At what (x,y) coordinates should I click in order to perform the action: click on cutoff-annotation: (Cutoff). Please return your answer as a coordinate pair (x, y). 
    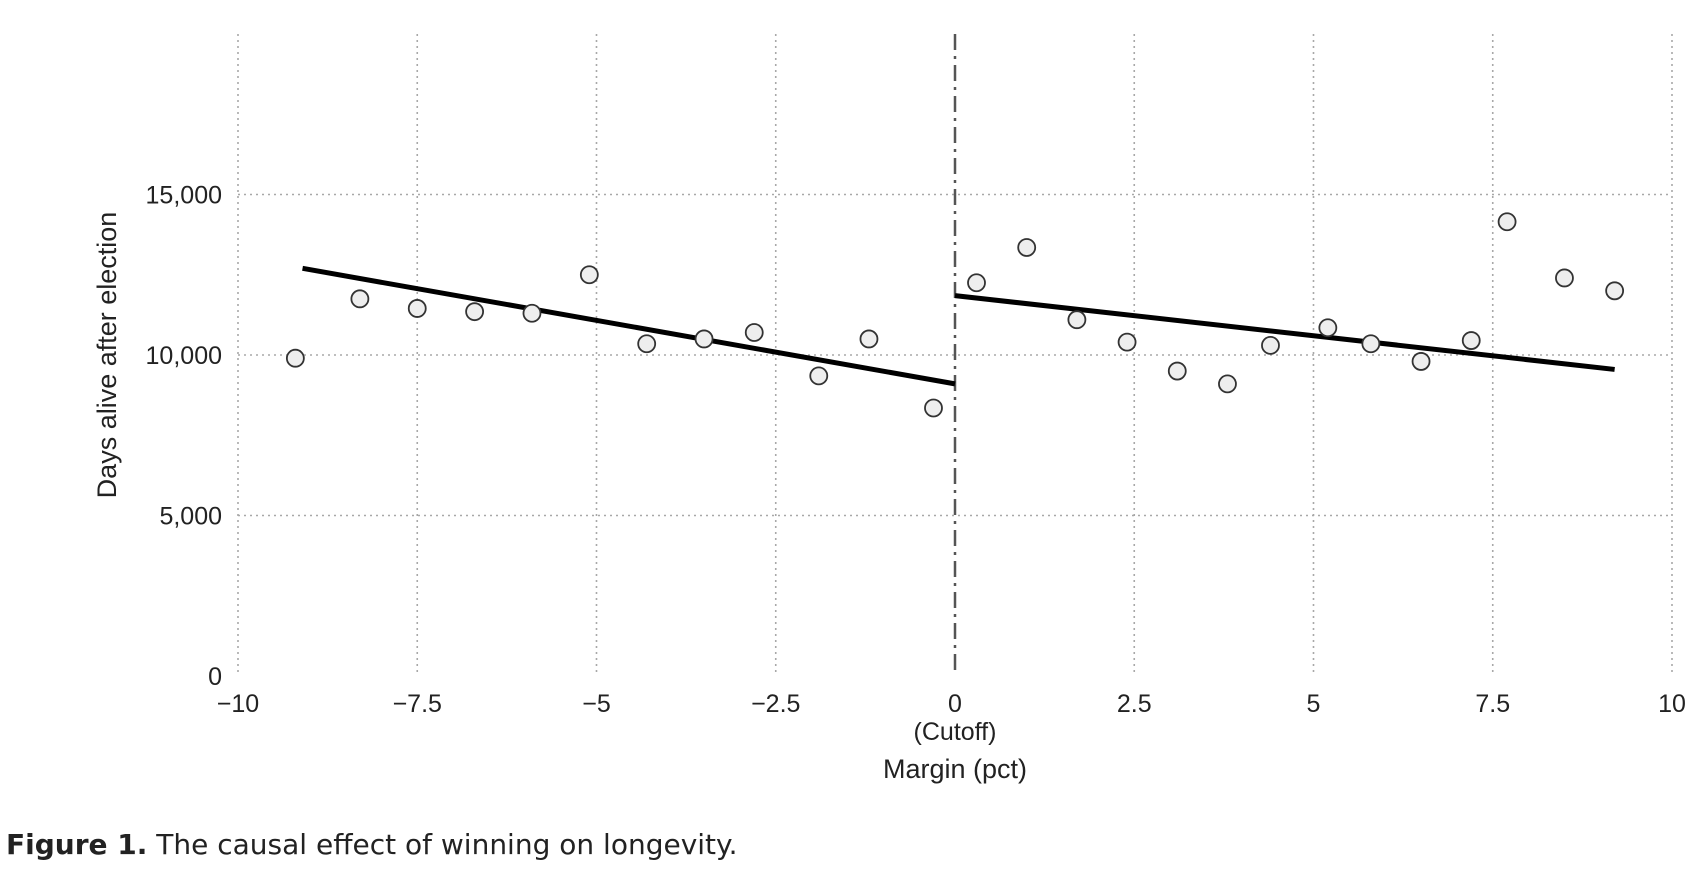
    Looking at the image, I should click on (955, 732).